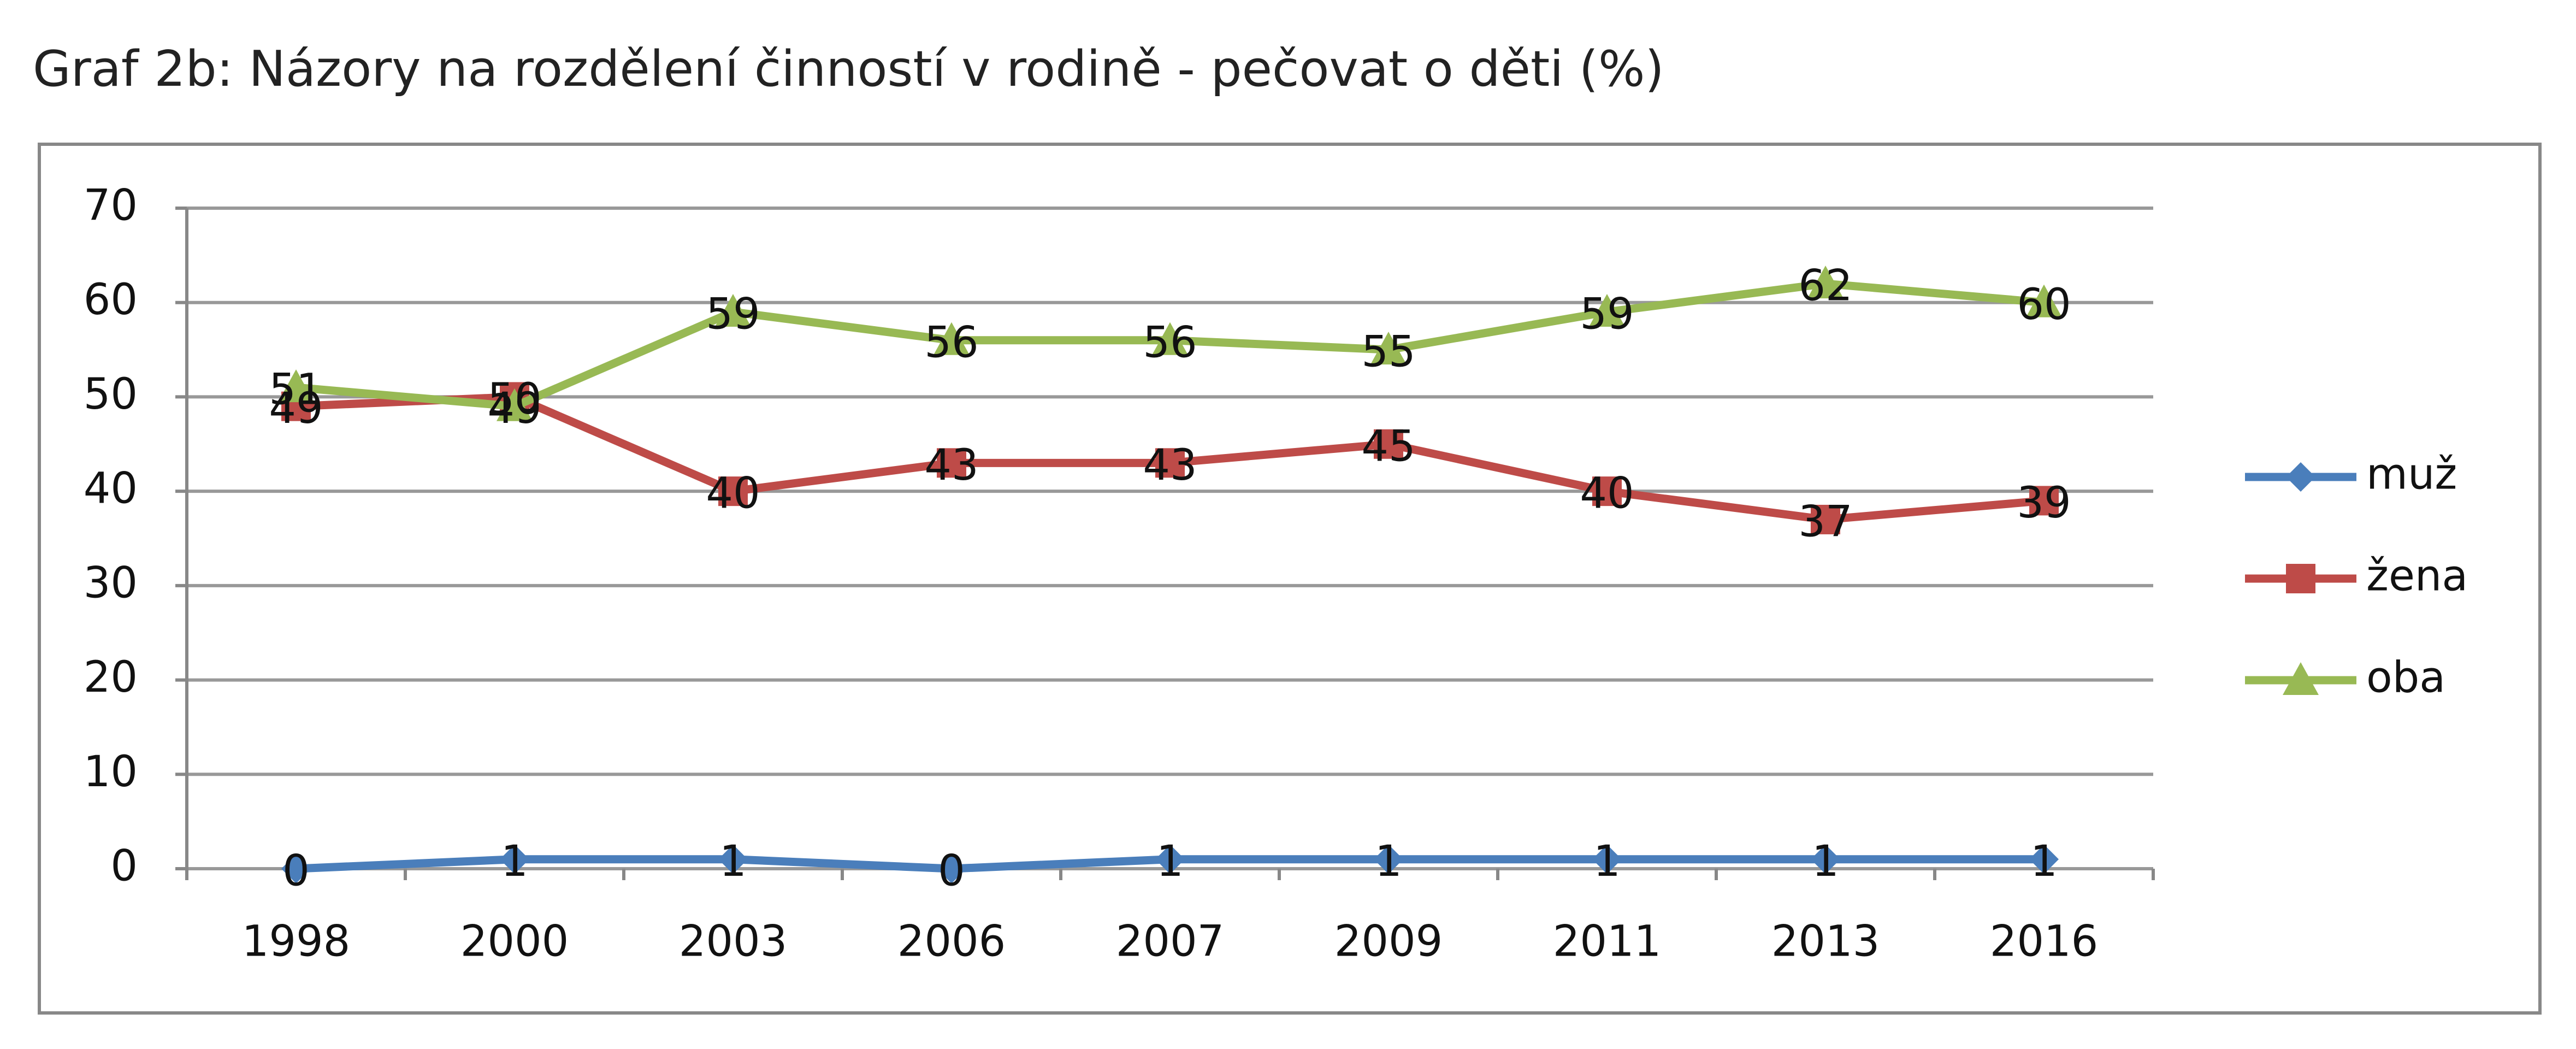 This screenshot has height=1049, width=2576. What do you see at coordinates (951, 941) in the screenshot?
I see `x-tick-label: 2006` at bounding box center [951, 941].